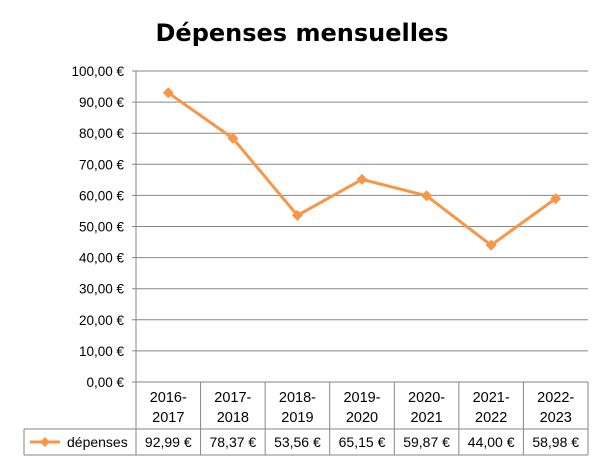  I want to click on data-label: 78,37 €, so click(232, 442).